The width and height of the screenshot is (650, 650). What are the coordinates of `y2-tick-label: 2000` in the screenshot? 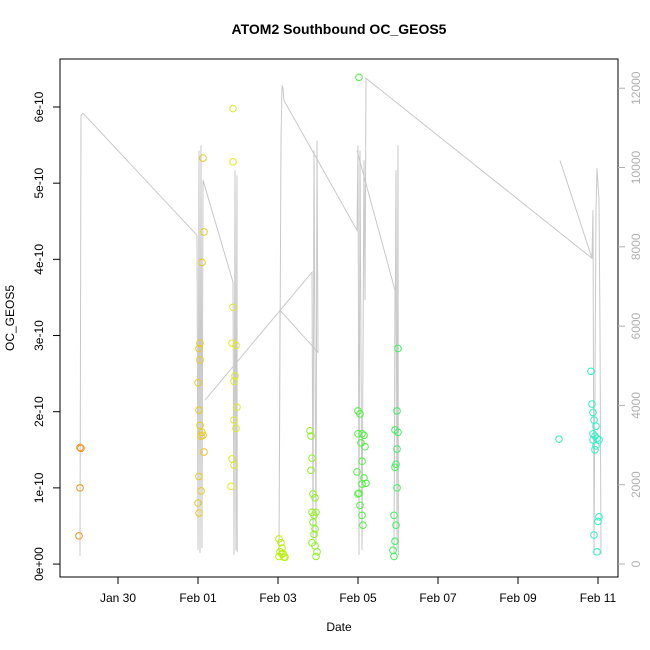 It's located at (636, 484).